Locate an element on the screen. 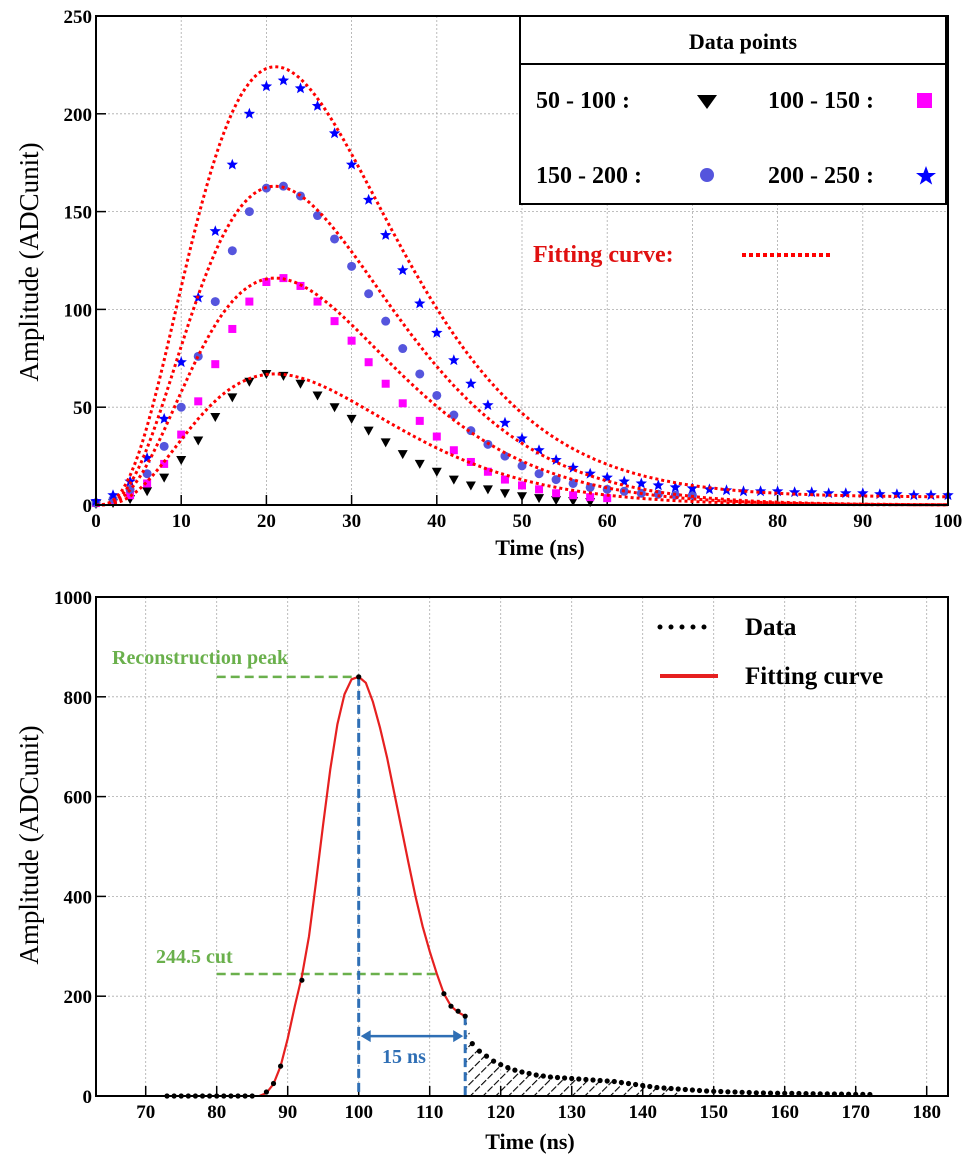 This screenshot has height=1166, width=974. top-x-tick-label: 0 is located at coordinates (96, 521).